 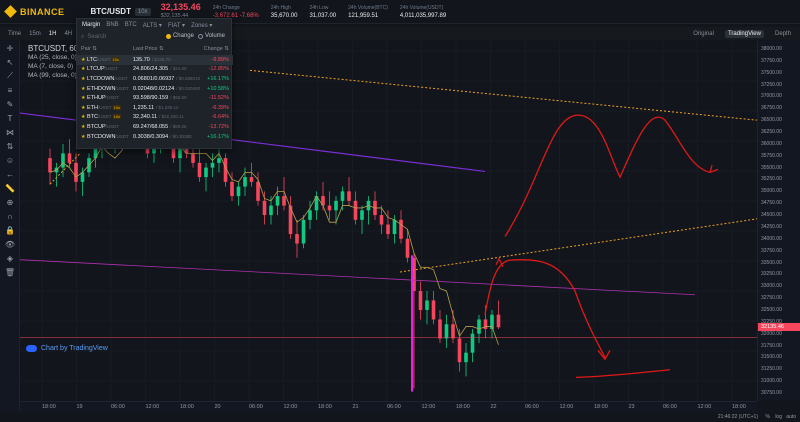 I want to click on timeframe-1h: 1H, so click(x=52, y=33).